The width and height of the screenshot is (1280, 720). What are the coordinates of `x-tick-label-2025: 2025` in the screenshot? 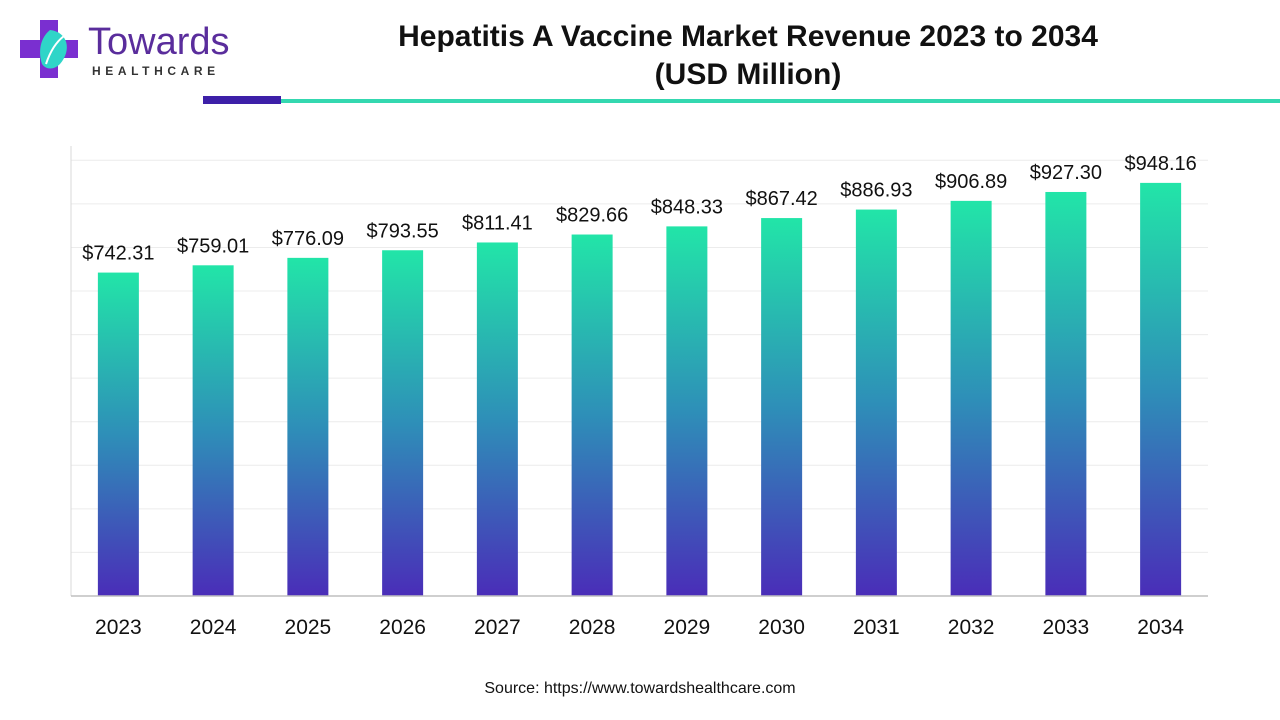 It's located at (308, 627).